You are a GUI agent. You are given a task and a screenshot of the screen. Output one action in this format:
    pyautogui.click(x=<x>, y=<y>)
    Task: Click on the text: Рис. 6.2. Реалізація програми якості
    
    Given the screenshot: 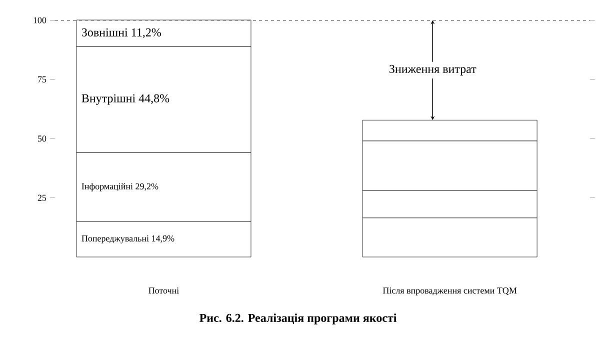 What is the action you would take?
    pyautogui.click(x=298, y=319)
    